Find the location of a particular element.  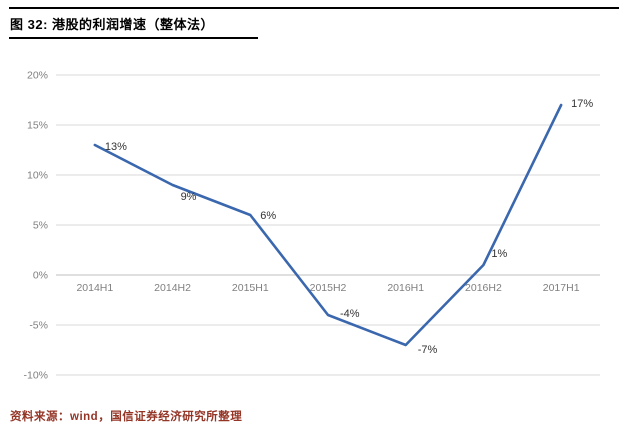

y-tick-label: 0% is located at coordinates (40, 276).